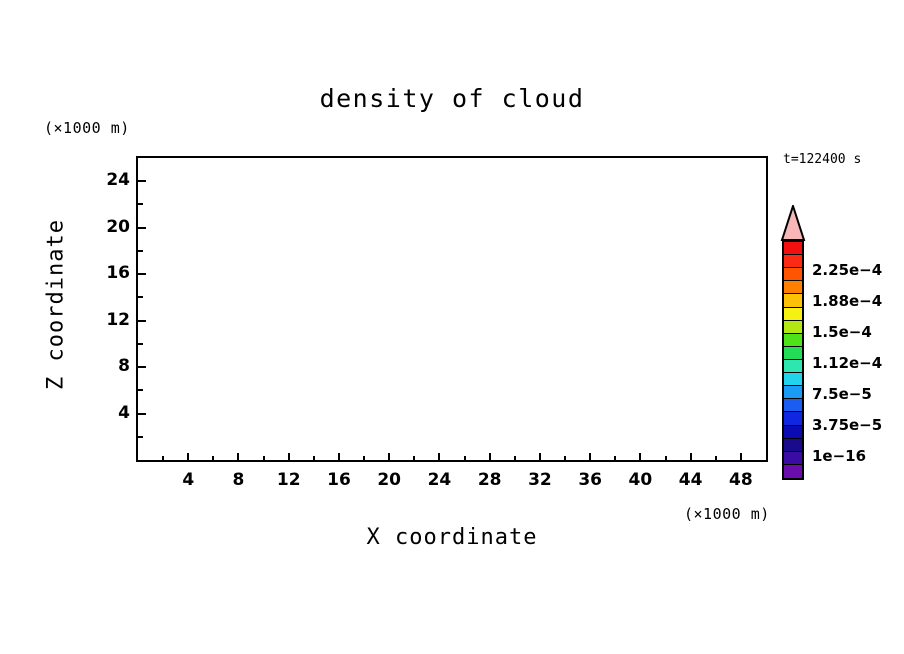 The image size is (904, 654). I want to click on z-axis-title: Z coordinate, so click(56, 304).